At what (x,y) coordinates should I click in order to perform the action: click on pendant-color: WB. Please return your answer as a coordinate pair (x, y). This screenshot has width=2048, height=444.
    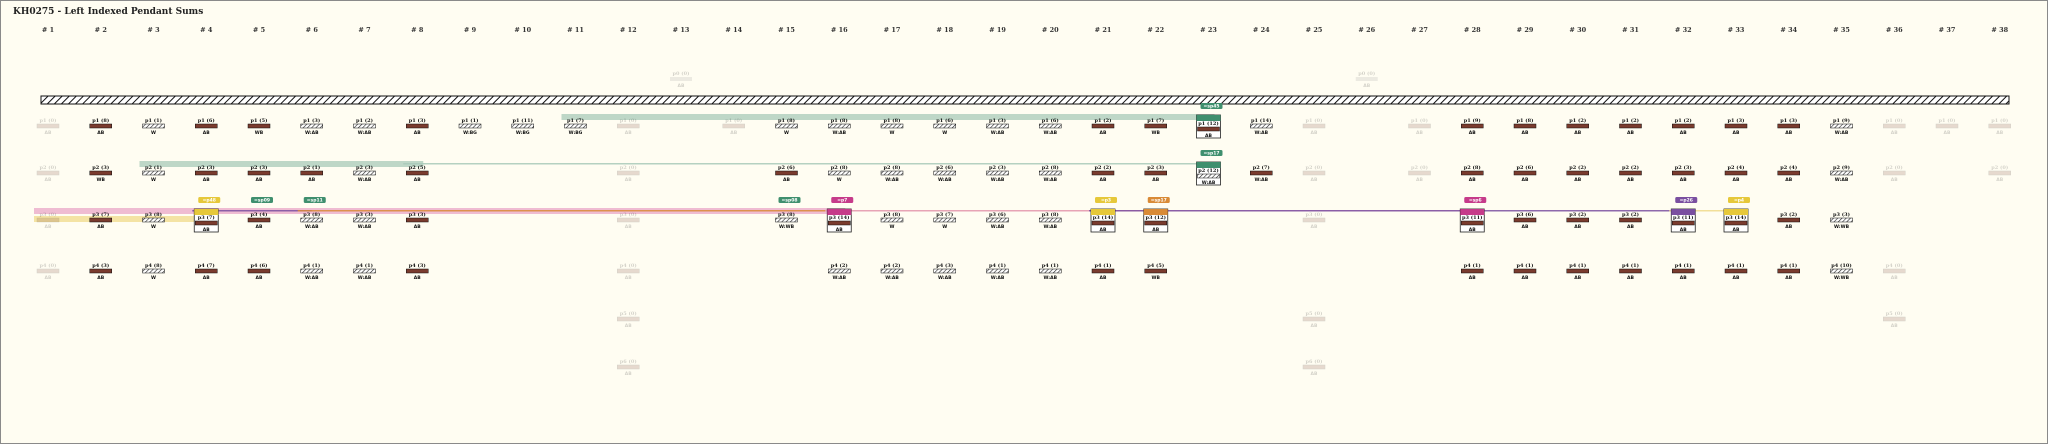
    Looking at the image, I should click on (1156, 278).